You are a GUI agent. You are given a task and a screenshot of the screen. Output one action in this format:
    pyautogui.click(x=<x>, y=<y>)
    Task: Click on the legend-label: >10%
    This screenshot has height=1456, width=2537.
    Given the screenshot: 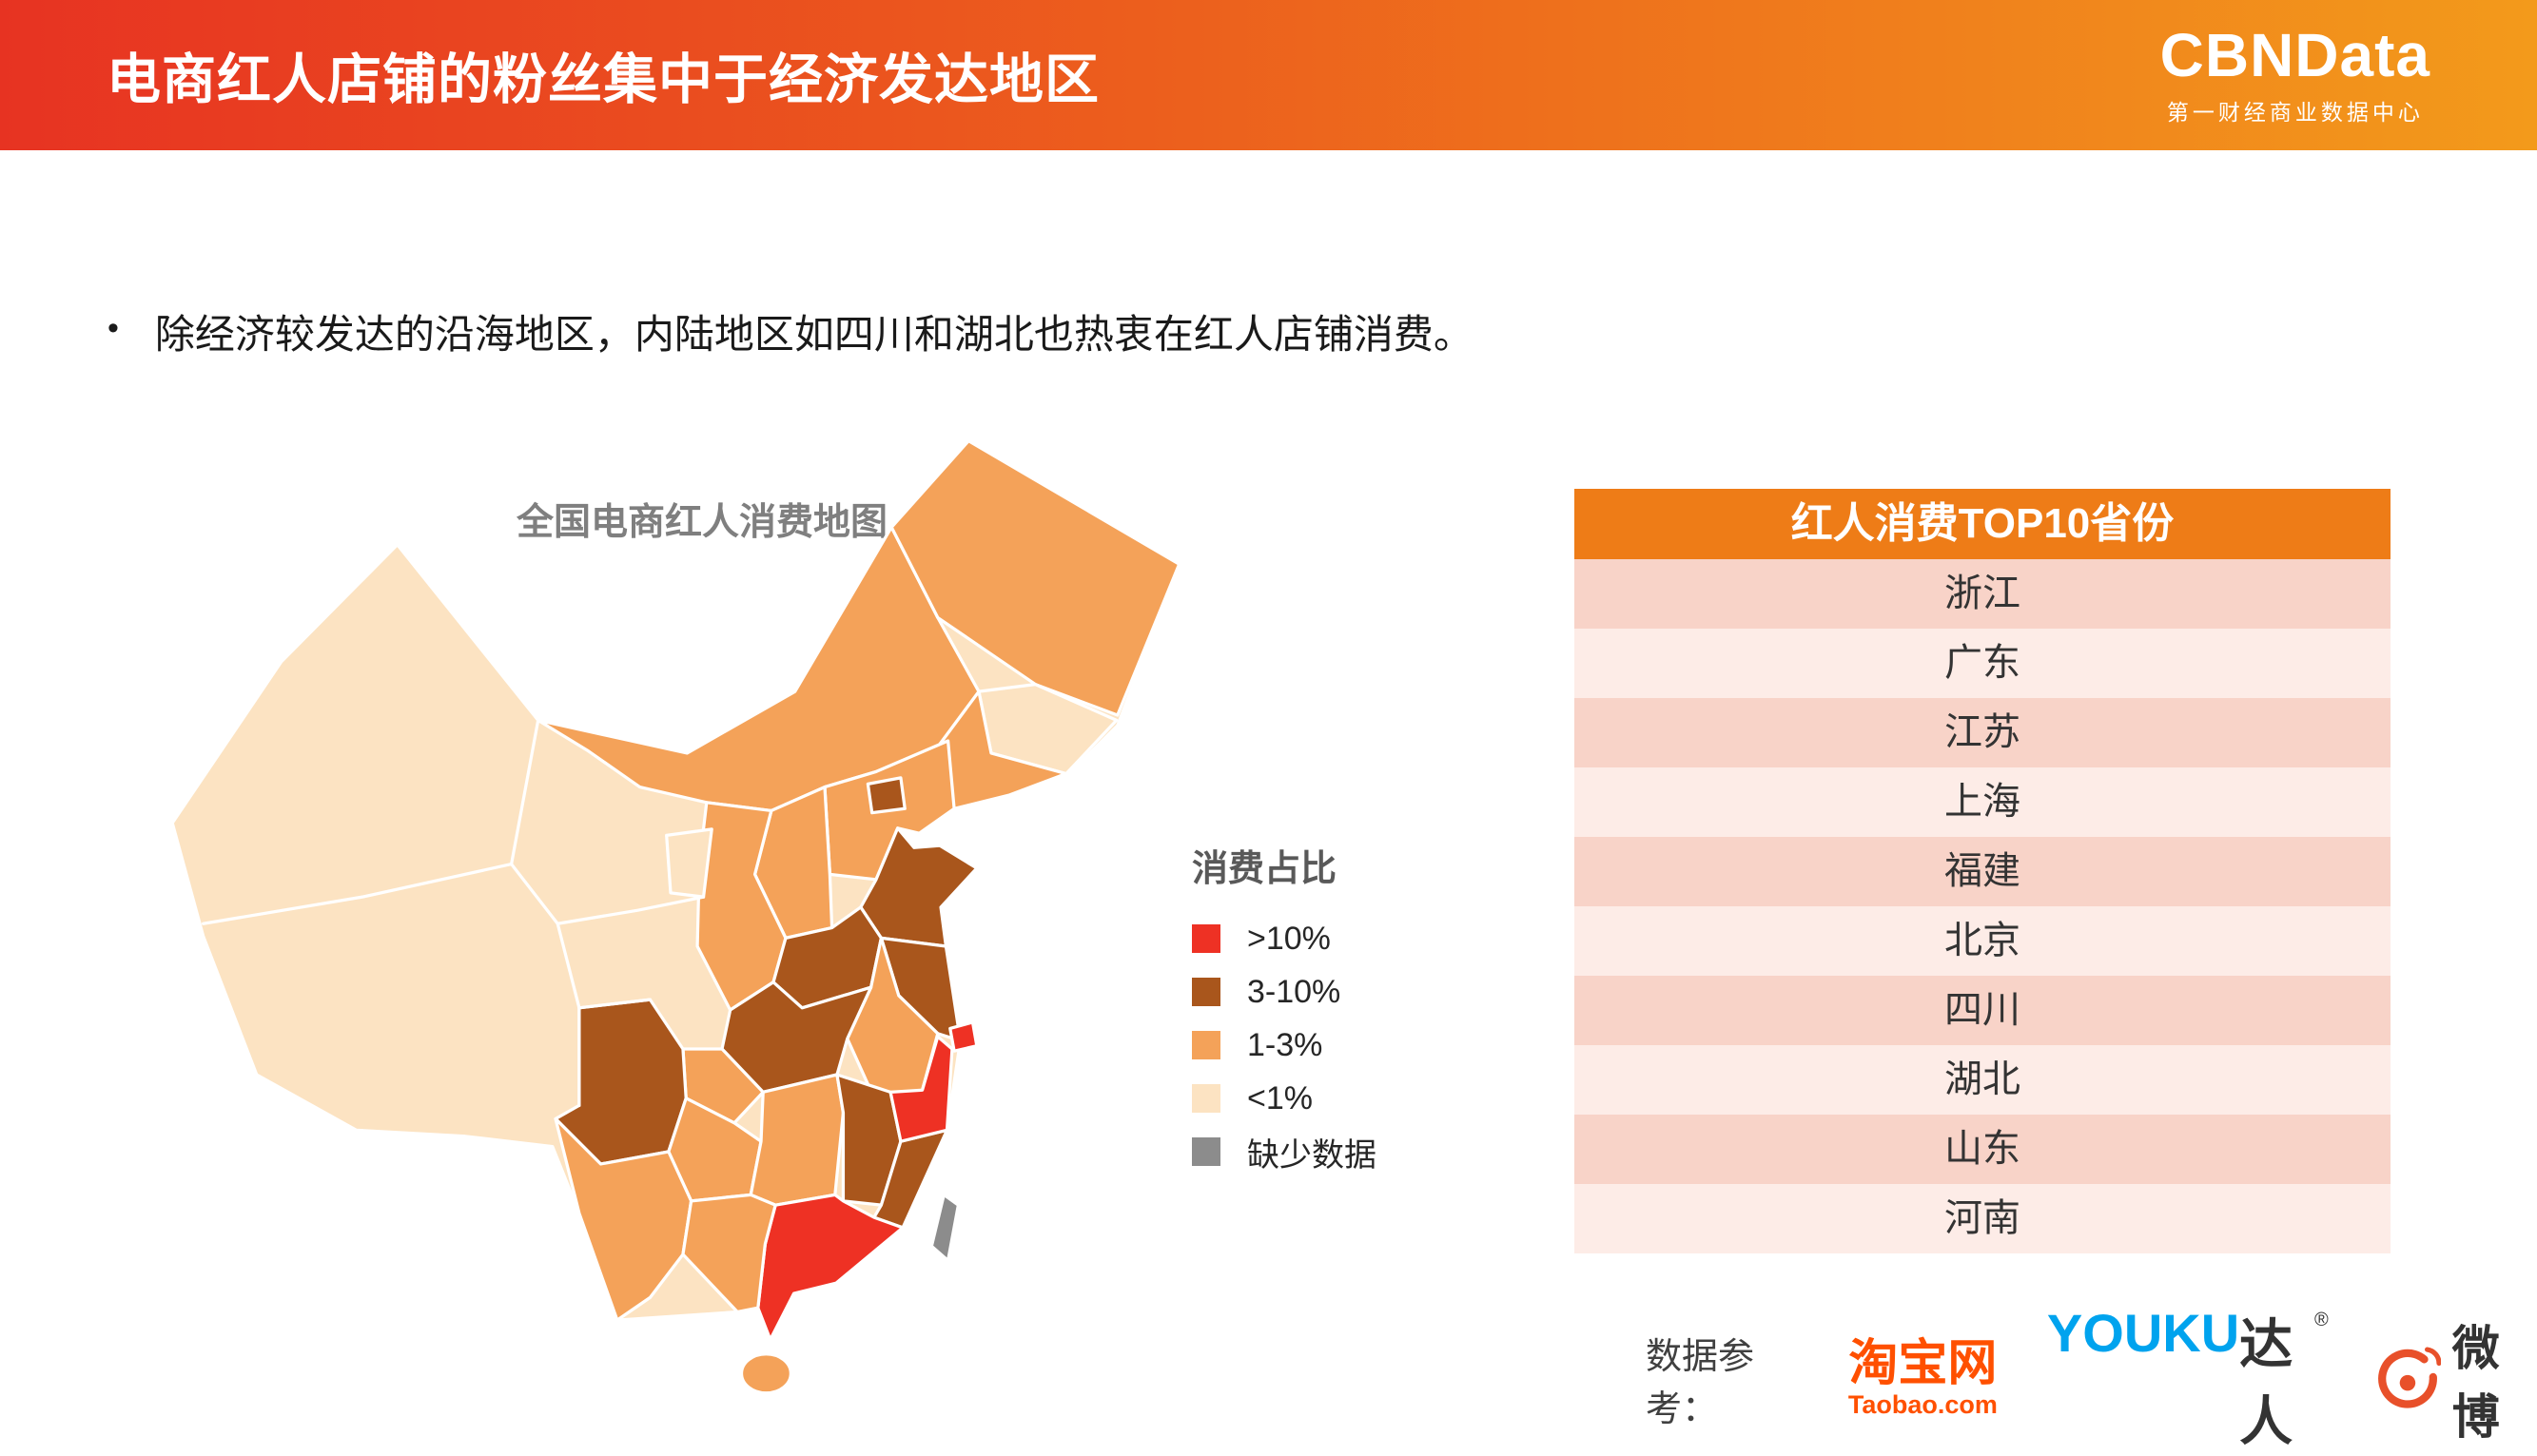 What is the action you would take?
    pyautogui.click(x=1289, y=939)
    